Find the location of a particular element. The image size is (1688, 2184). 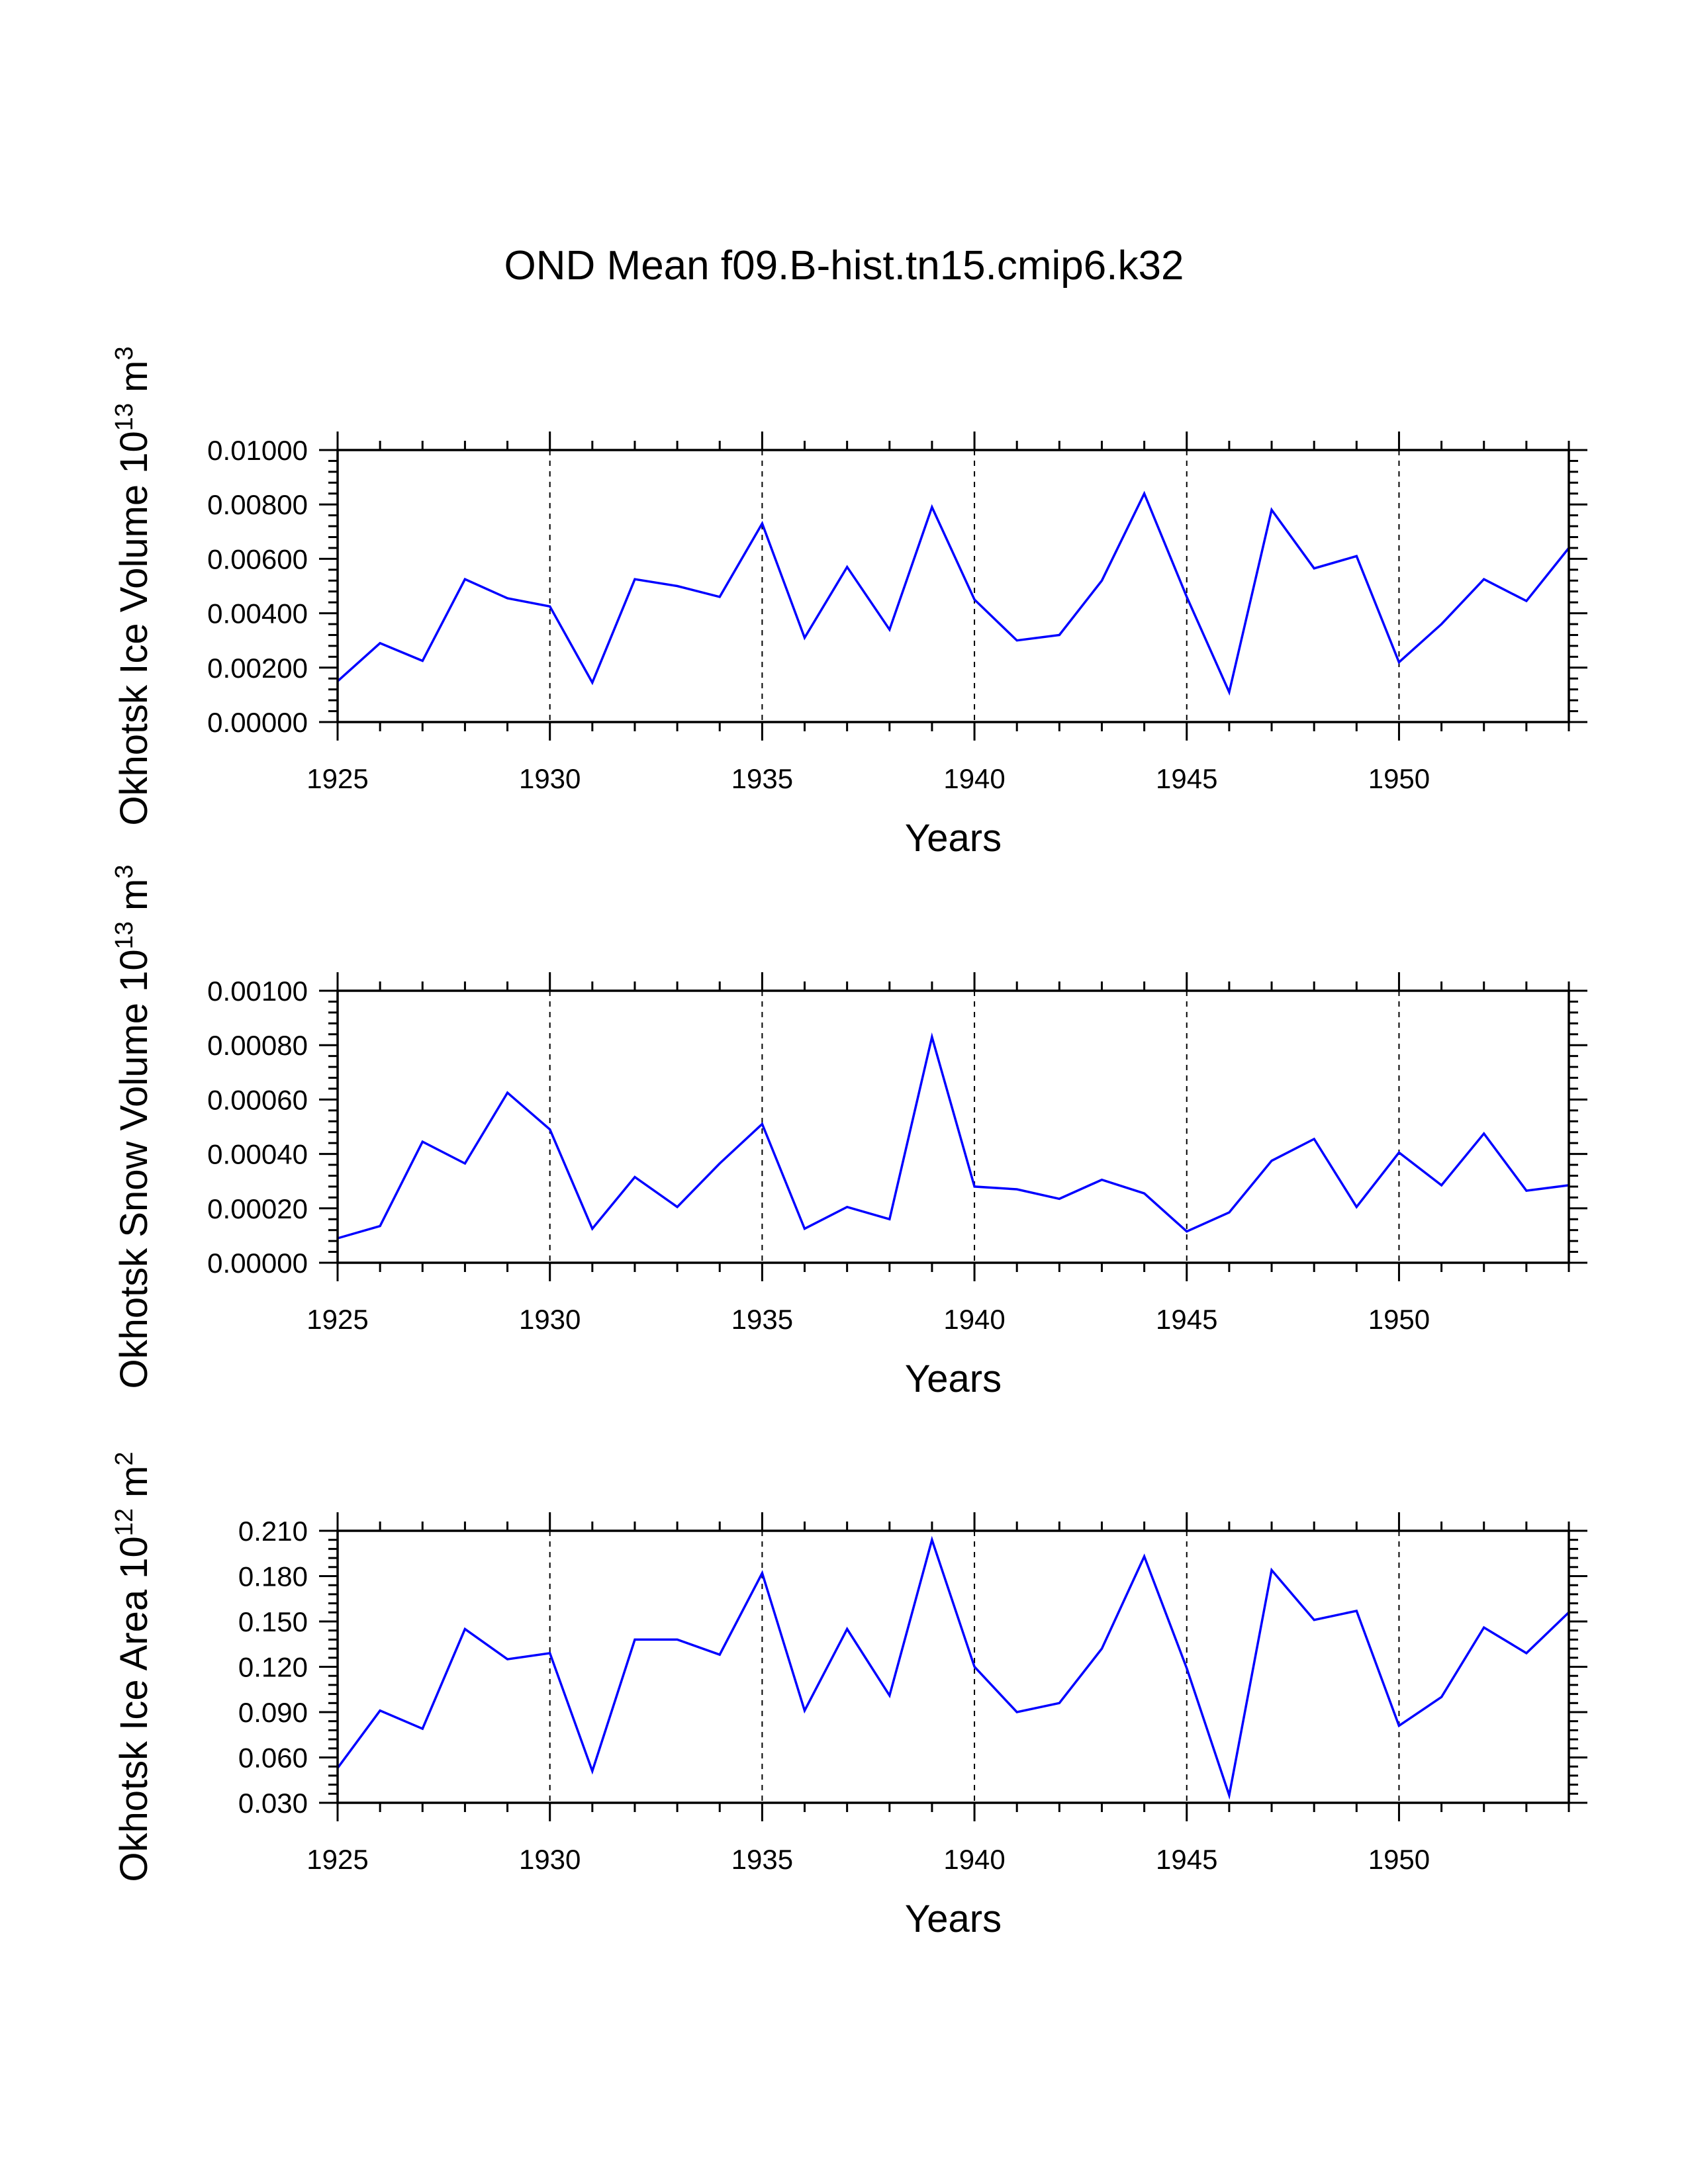

figure-title: OND Mean f09.B-hist.tn15.cmip6.k32 is located at coordinates (844, 266).